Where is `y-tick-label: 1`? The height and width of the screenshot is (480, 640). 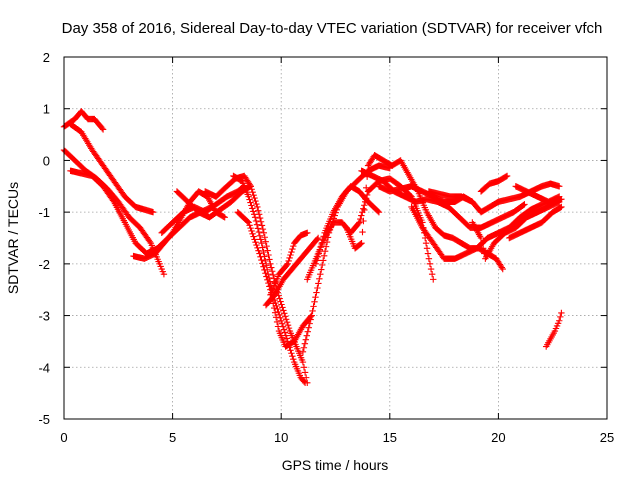
y-tick-label: 1 is located at coordinates (46, 109).